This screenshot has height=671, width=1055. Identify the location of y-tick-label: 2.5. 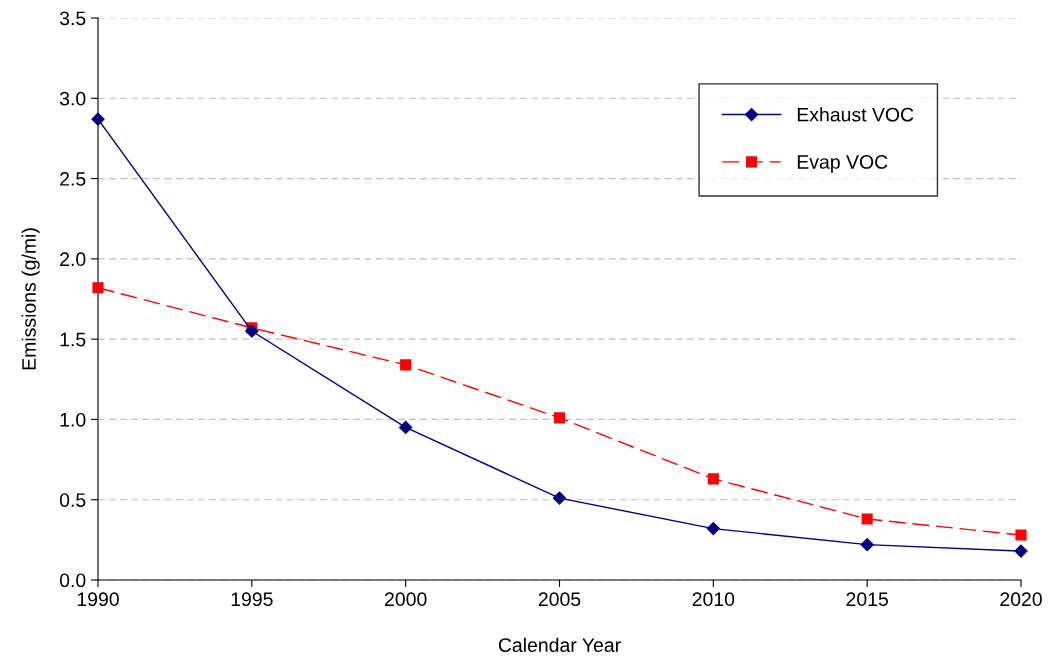
(73, 179).